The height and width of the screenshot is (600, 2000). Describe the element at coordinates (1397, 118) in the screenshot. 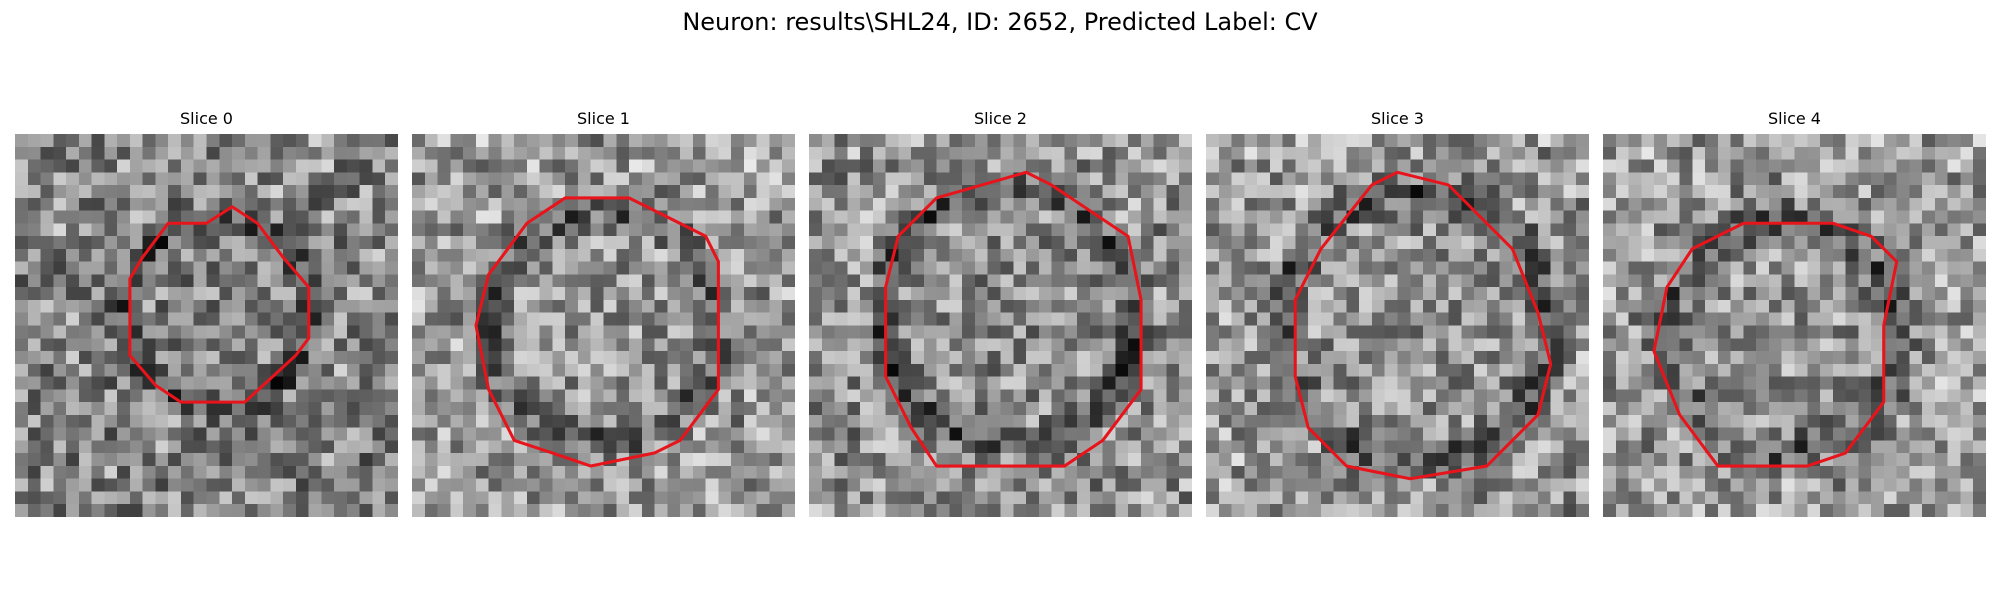

I see `slice-title-3: Slice 3` at that location.